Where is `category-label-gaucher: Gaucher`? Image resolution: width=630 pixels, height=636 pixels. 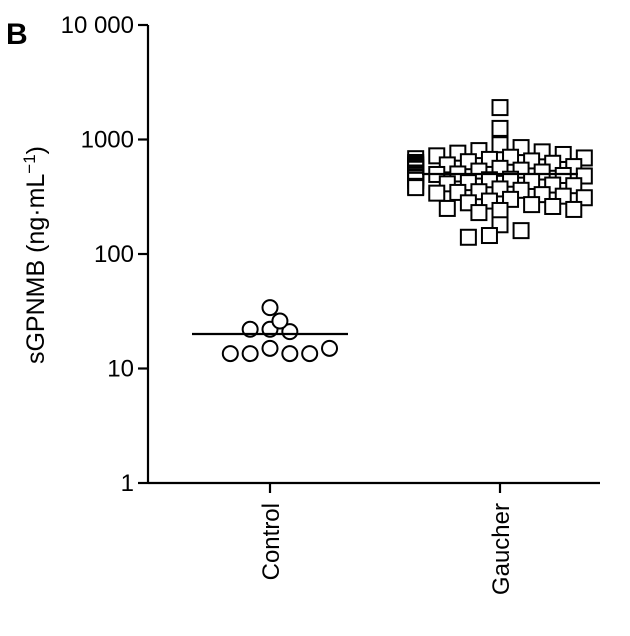 category-label-gaucher: Gaucher is located at coordinates (501, 549).